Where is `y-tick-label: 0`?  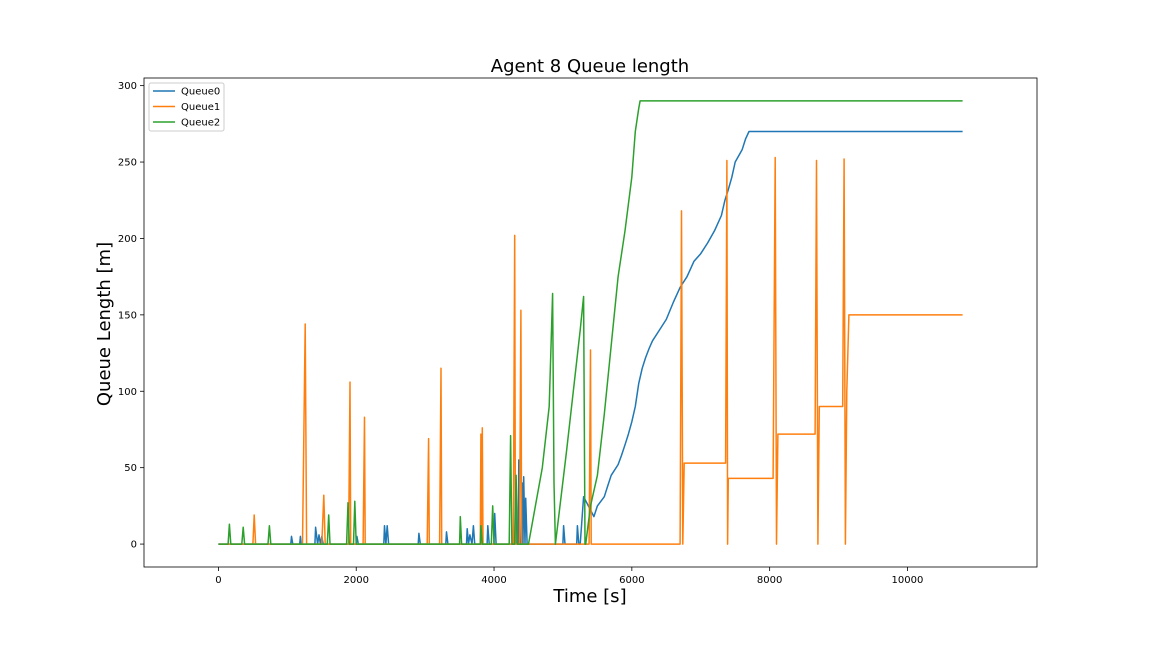 y-tick-label: 0 is located at coordinates (134, 545).